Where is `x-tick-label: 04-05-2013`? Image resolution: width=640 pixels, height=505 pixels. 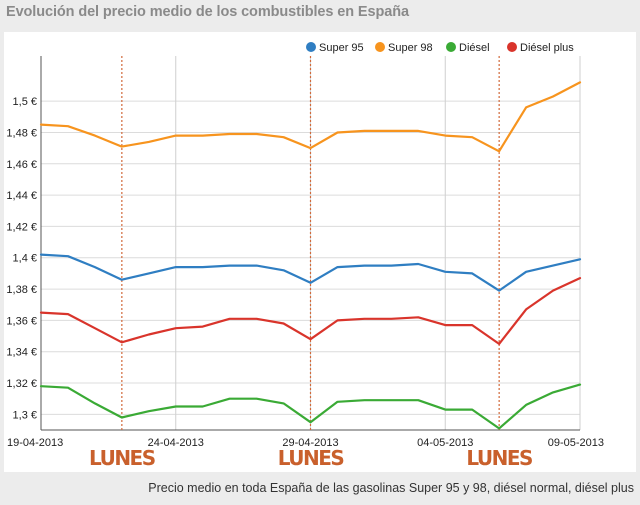 x-tick-label: 04-05-2013 is located at coordinates (445, 443).